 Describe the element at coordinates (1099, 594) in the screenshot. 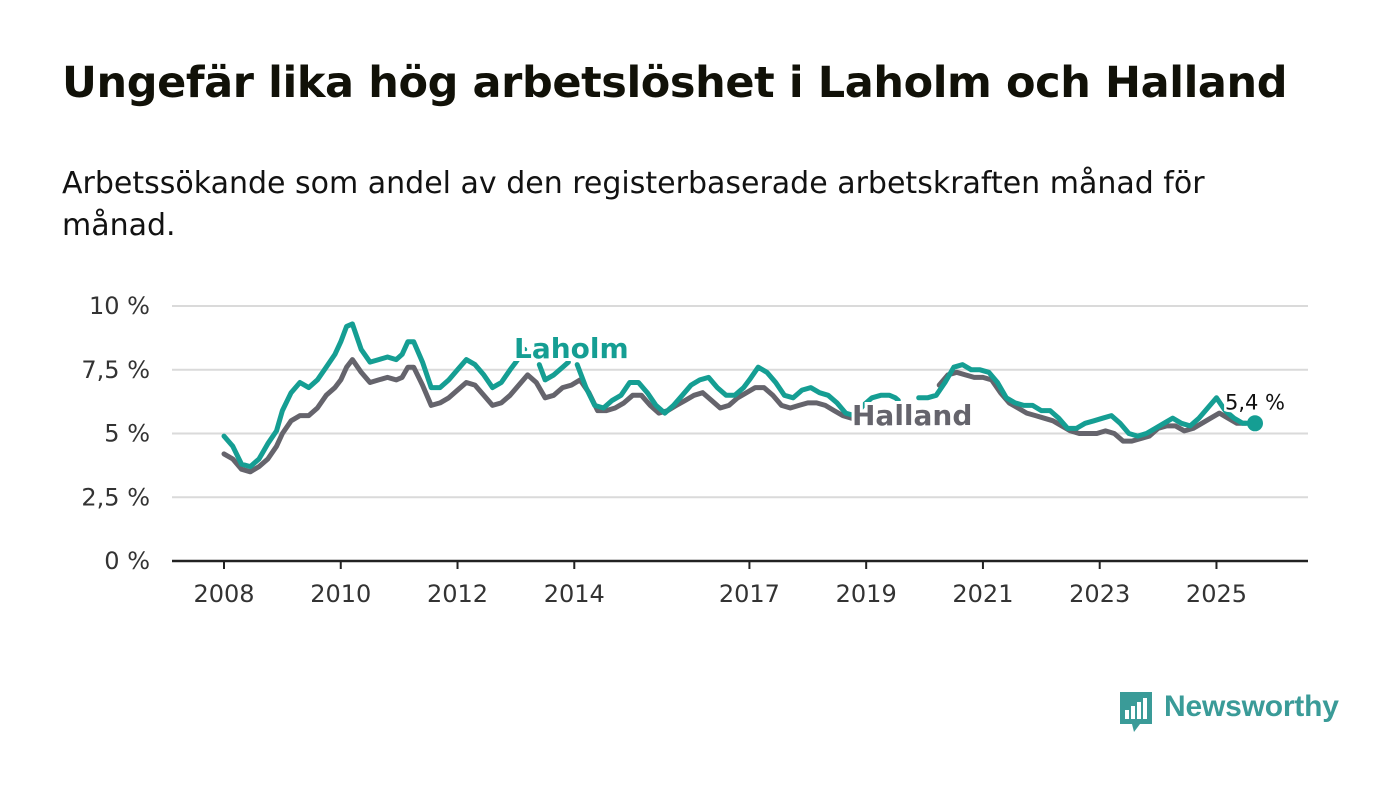

I see `x-tick-label: 2023` at that location.